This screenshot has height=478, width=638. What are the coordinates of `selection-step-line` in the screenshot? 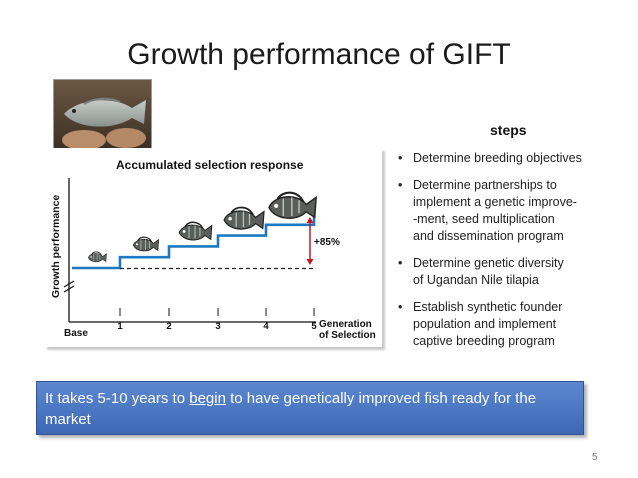 It's located at (194, 242).